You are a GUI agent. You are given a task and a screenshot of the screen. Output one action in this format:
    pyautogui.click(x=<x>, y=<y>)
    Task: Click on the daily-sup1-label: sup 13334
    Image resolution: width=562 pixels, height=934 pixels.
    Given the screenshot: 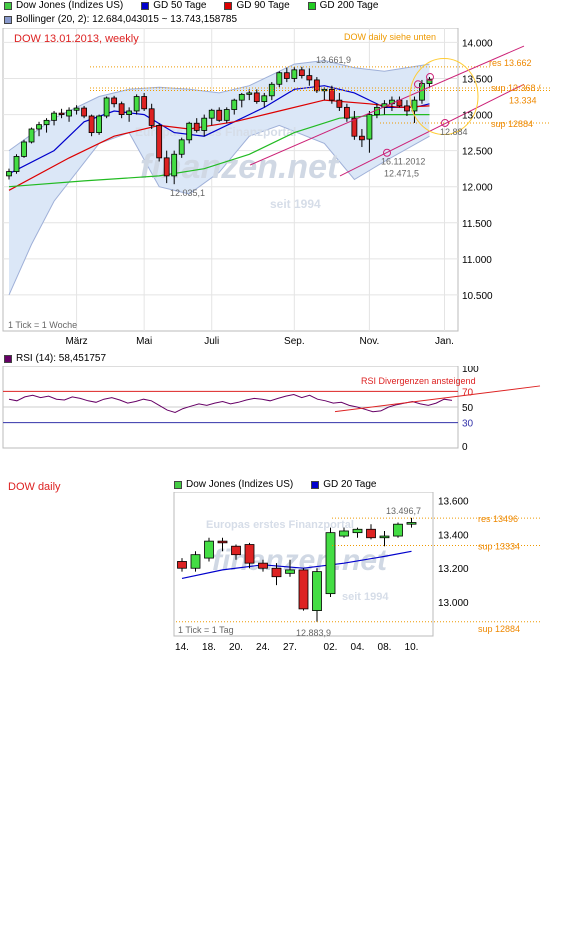 What is the action you would take?
    pyautogui.click(x=499, y=547)
    